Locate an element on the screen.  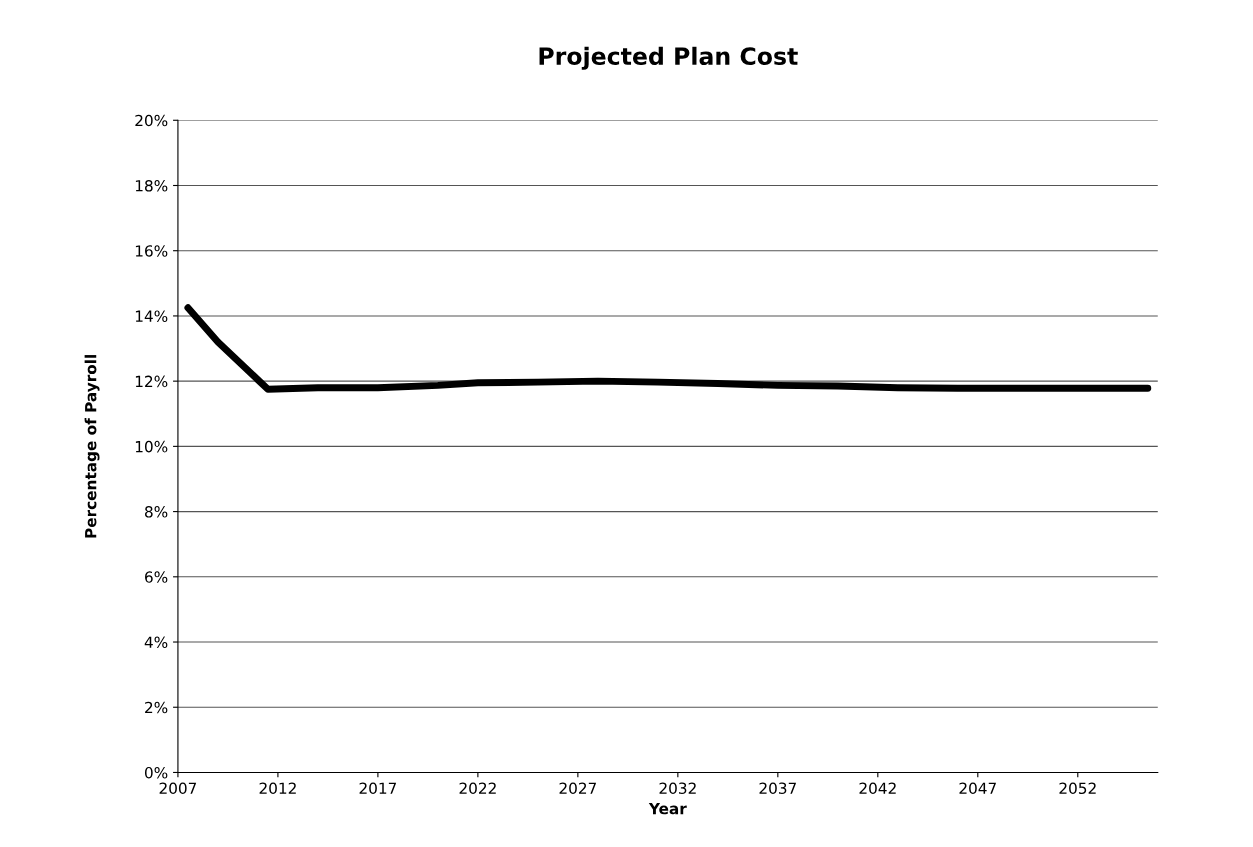
x-axis-title: Year is located at coordinates (667, 809).